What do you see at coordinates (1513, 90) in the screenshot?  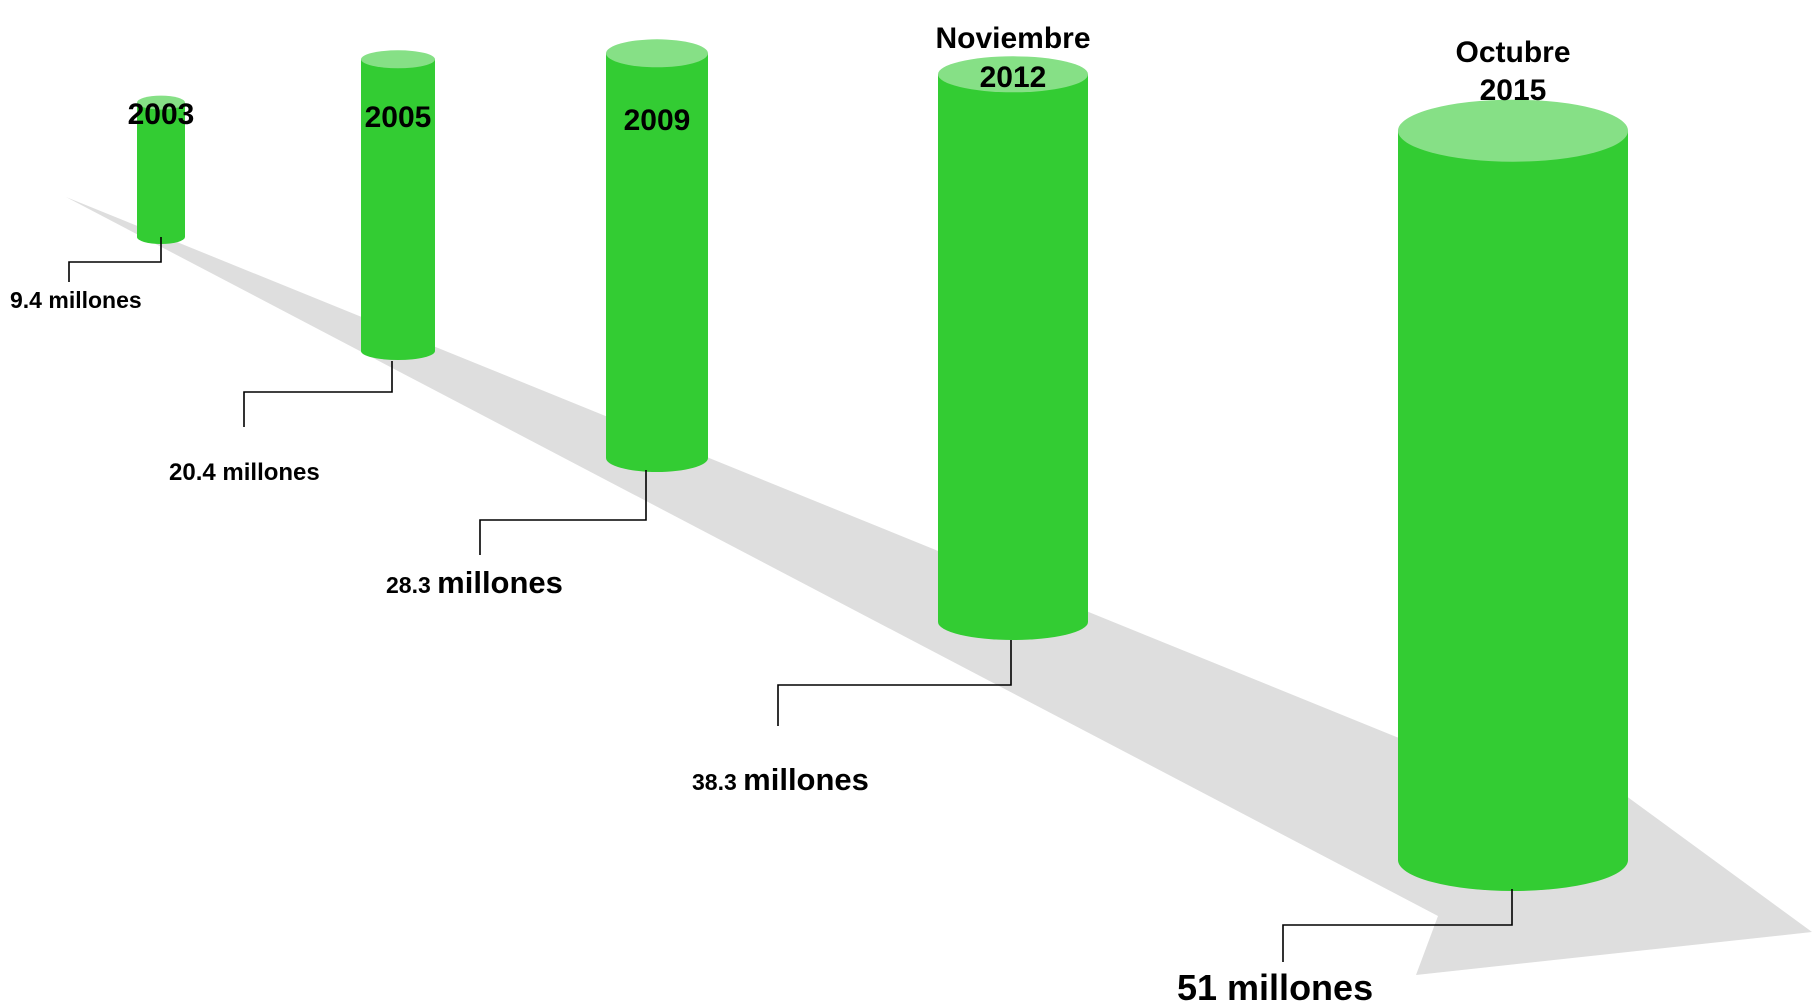 I see `period-label: 2015` at bounding box center [1513, 90].